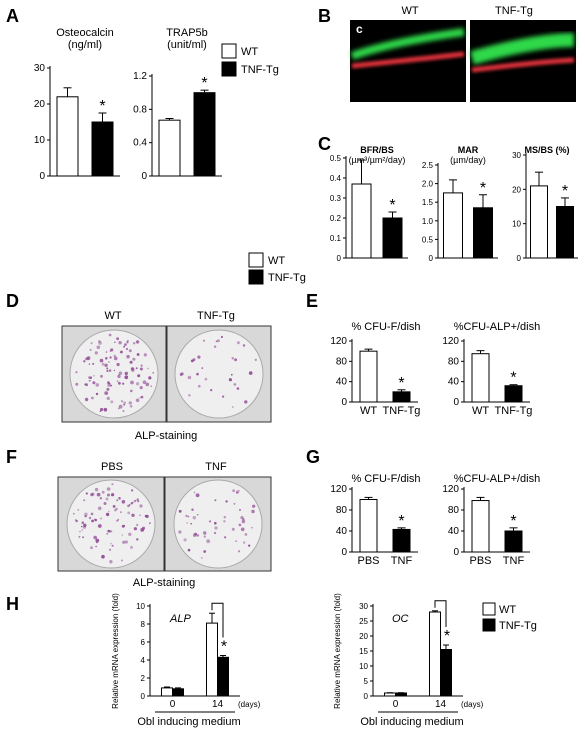 Image resolution: width=585 pixels, height=750 pixels. Describe the element at coordinates (216, 467) in the screenshot. I see `plate-f-label-tnf: TNF` at that location.